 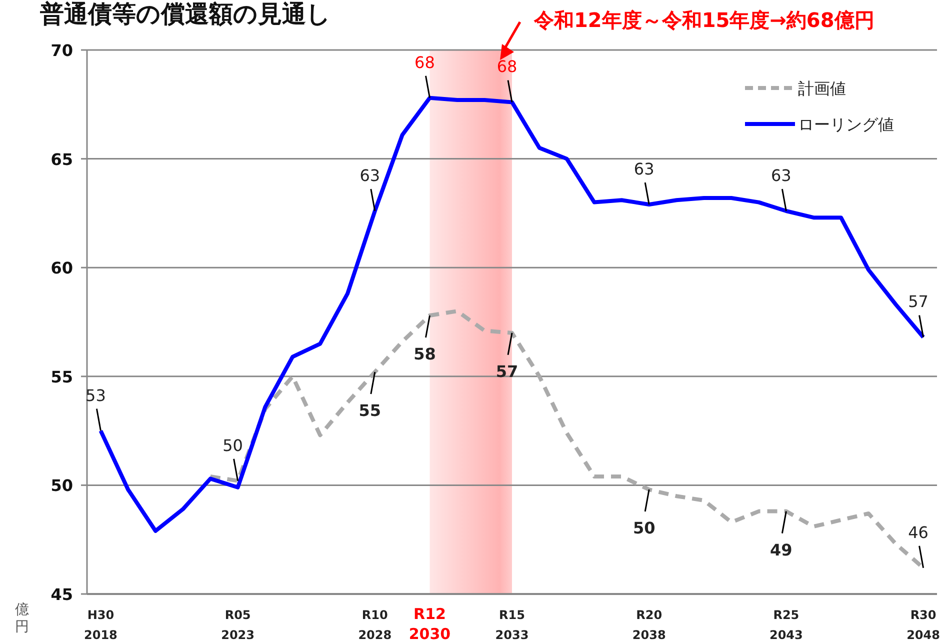 What do you see at coordinates (649, 625) in the screenshot?
I see `x-tick-label: R20 2038` at bounding box center [649, 625].